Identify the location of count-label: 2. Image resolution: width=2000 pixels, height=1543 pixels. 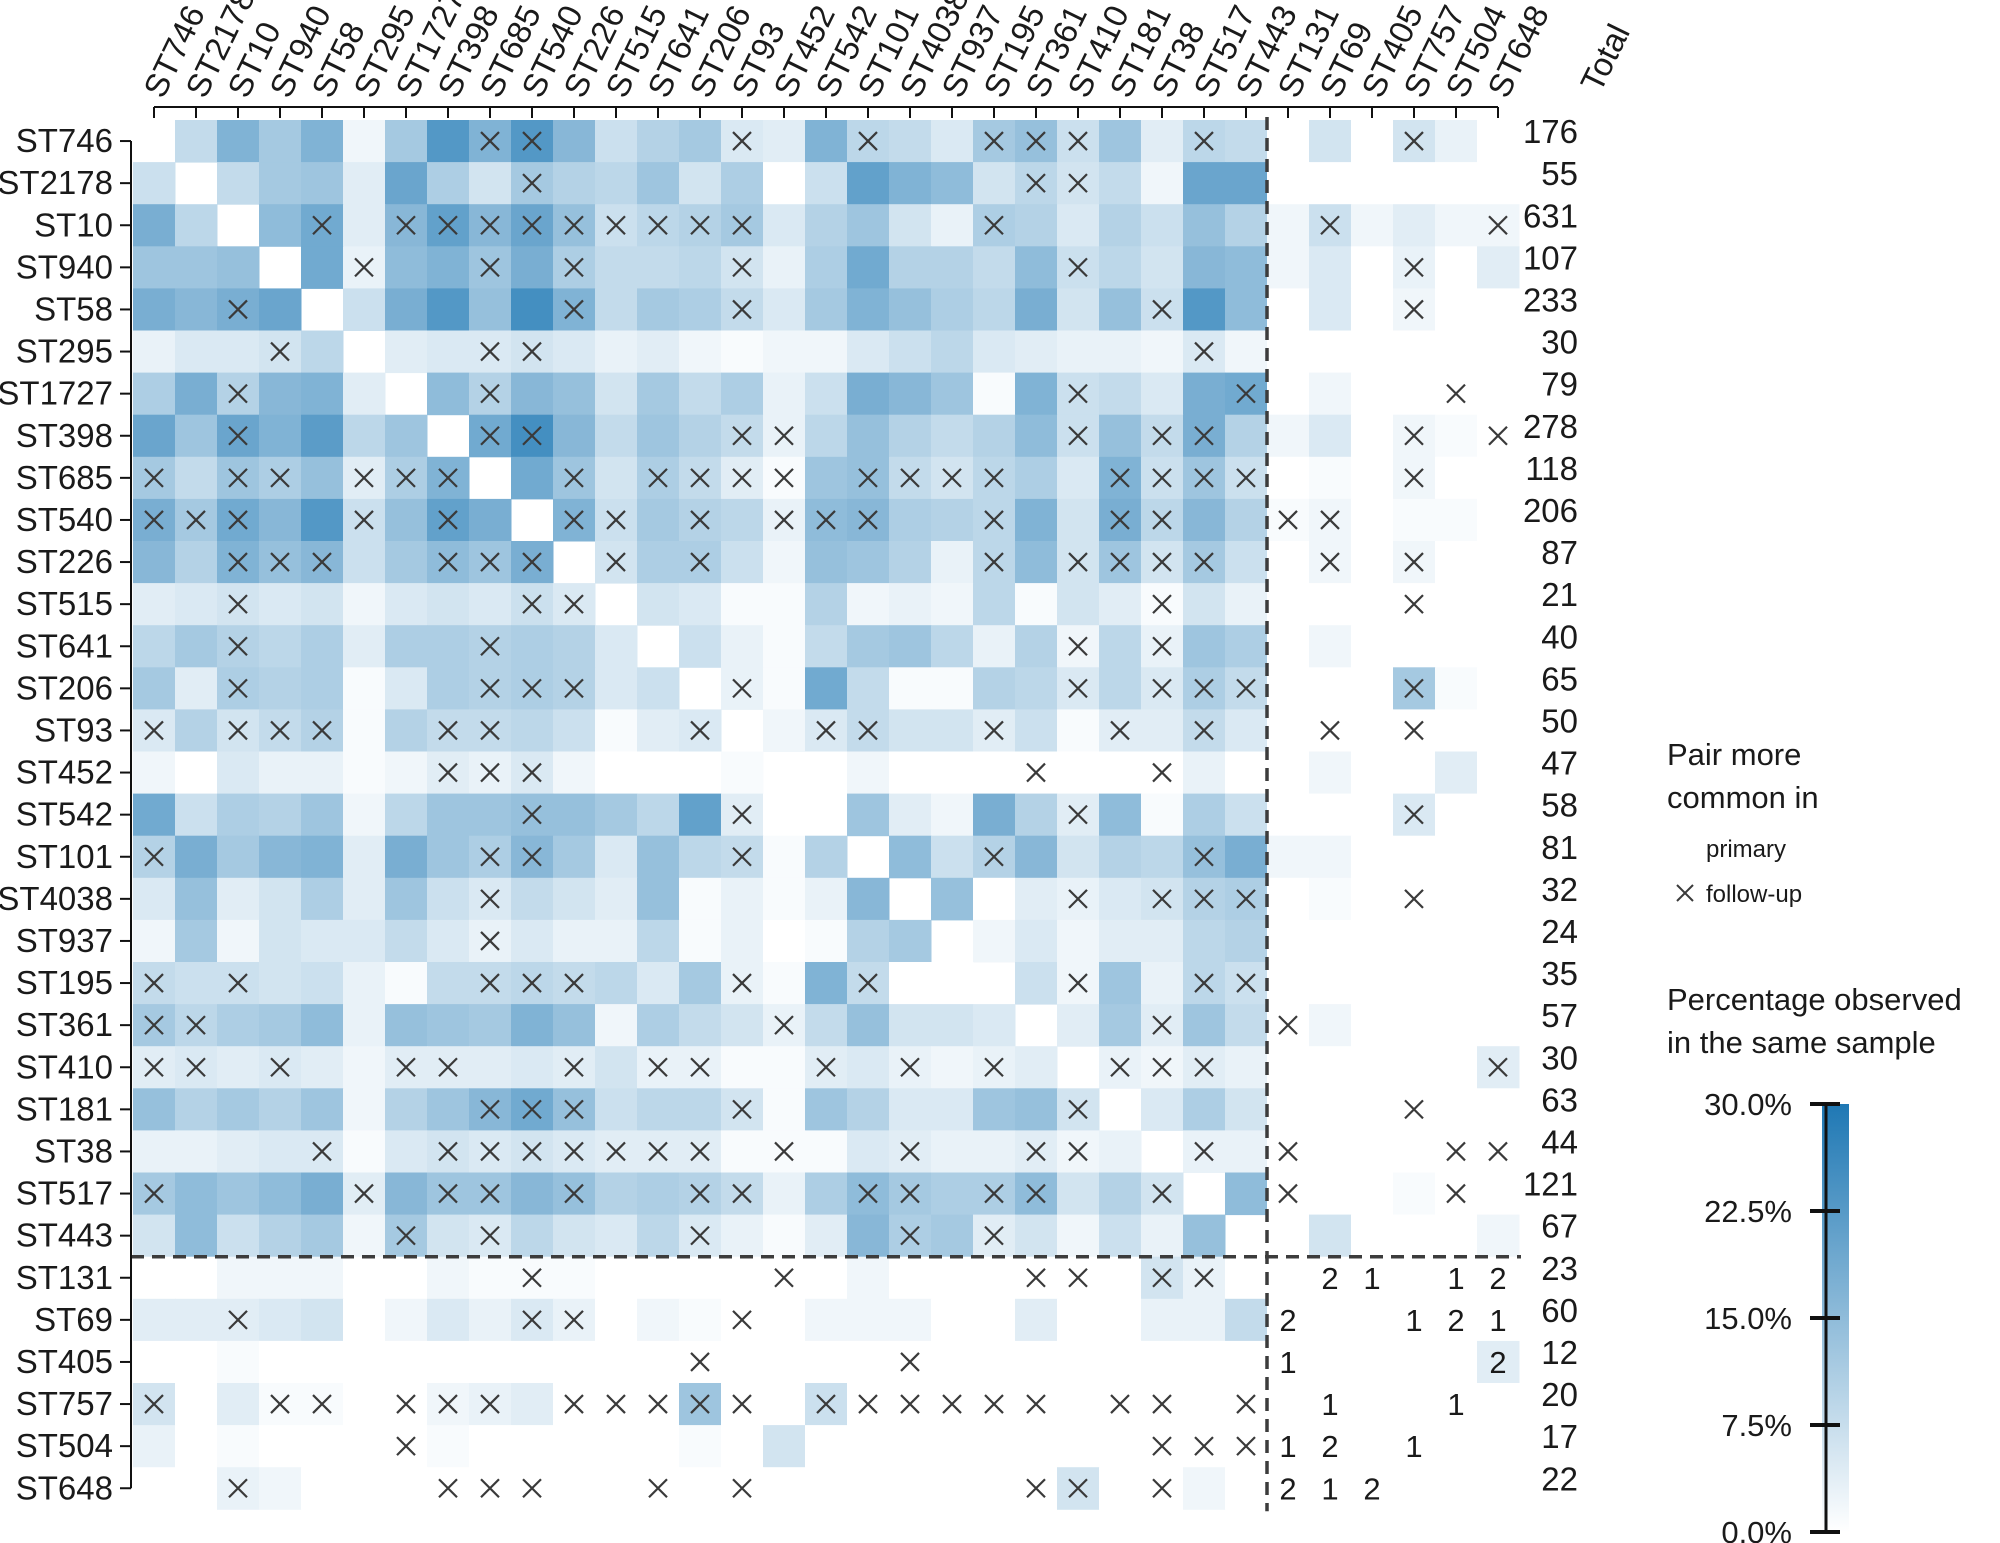
(1371, 1488).